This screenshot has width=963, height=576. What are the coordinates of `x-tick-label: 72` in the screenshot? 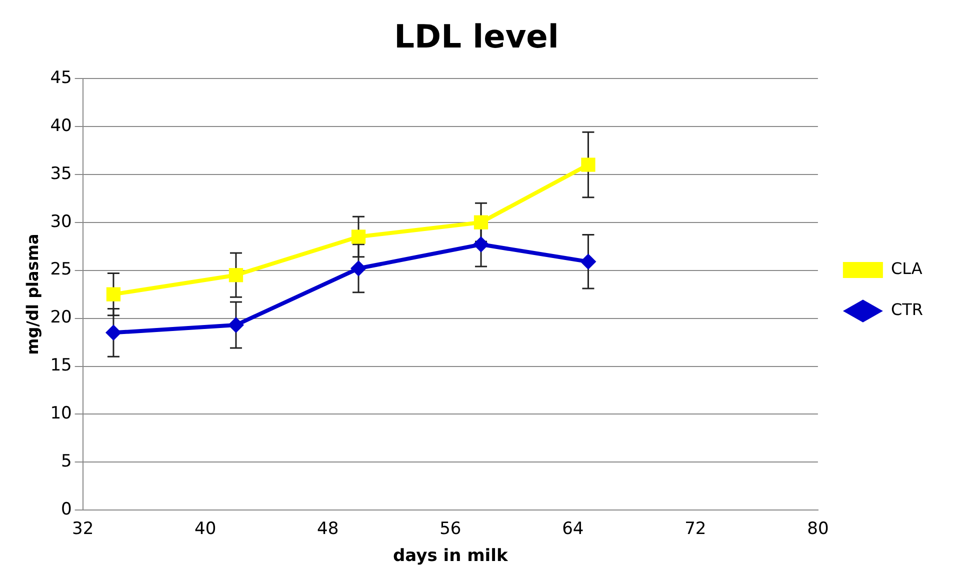 It's located at (695, 528).